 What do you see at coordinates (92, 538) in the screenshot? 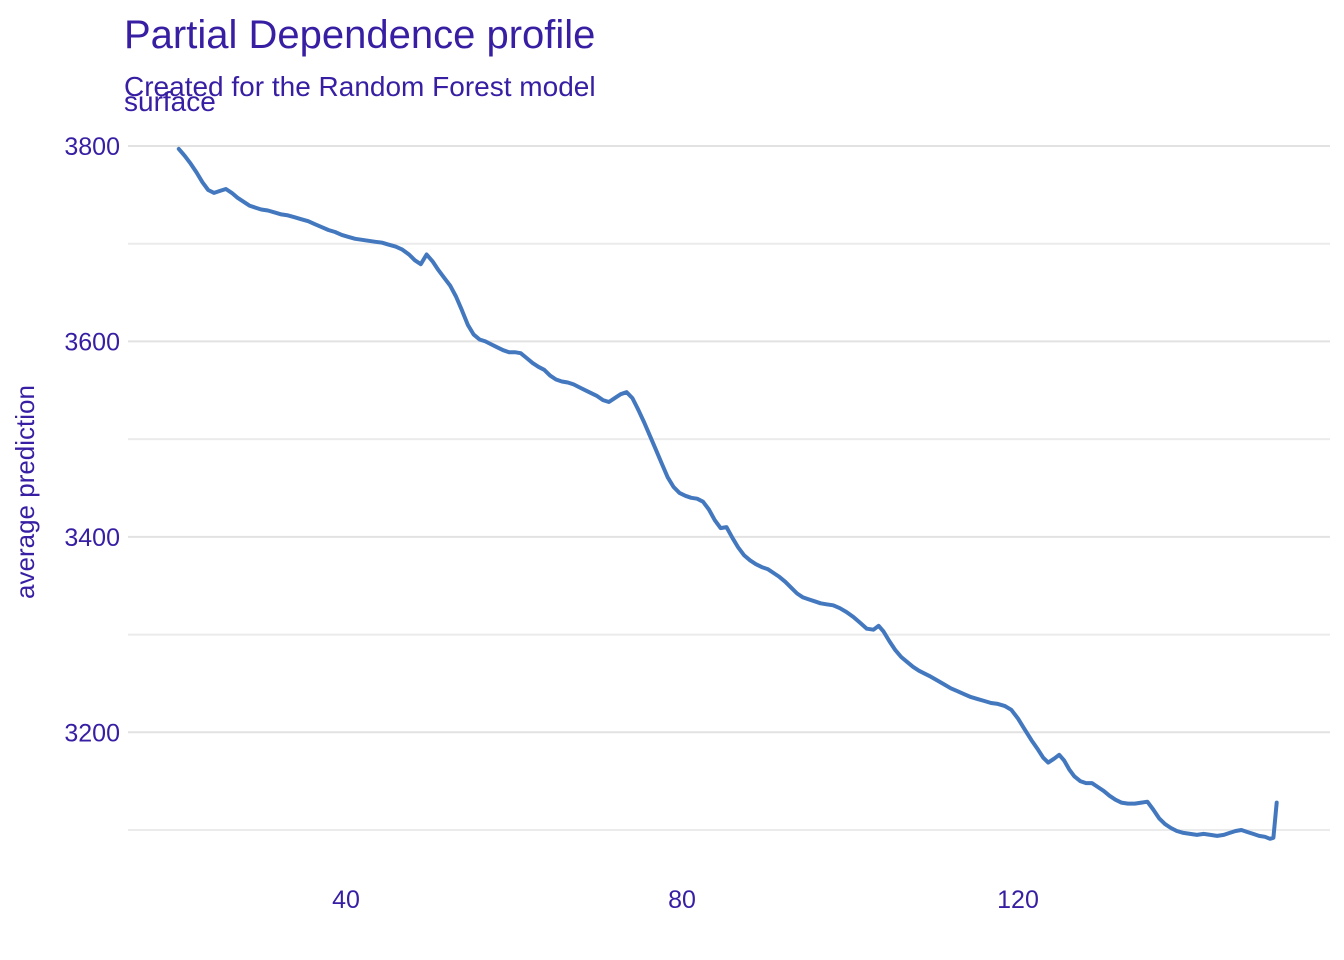
I see `y-tick-label: 3400` at bounding box center [92, 538].